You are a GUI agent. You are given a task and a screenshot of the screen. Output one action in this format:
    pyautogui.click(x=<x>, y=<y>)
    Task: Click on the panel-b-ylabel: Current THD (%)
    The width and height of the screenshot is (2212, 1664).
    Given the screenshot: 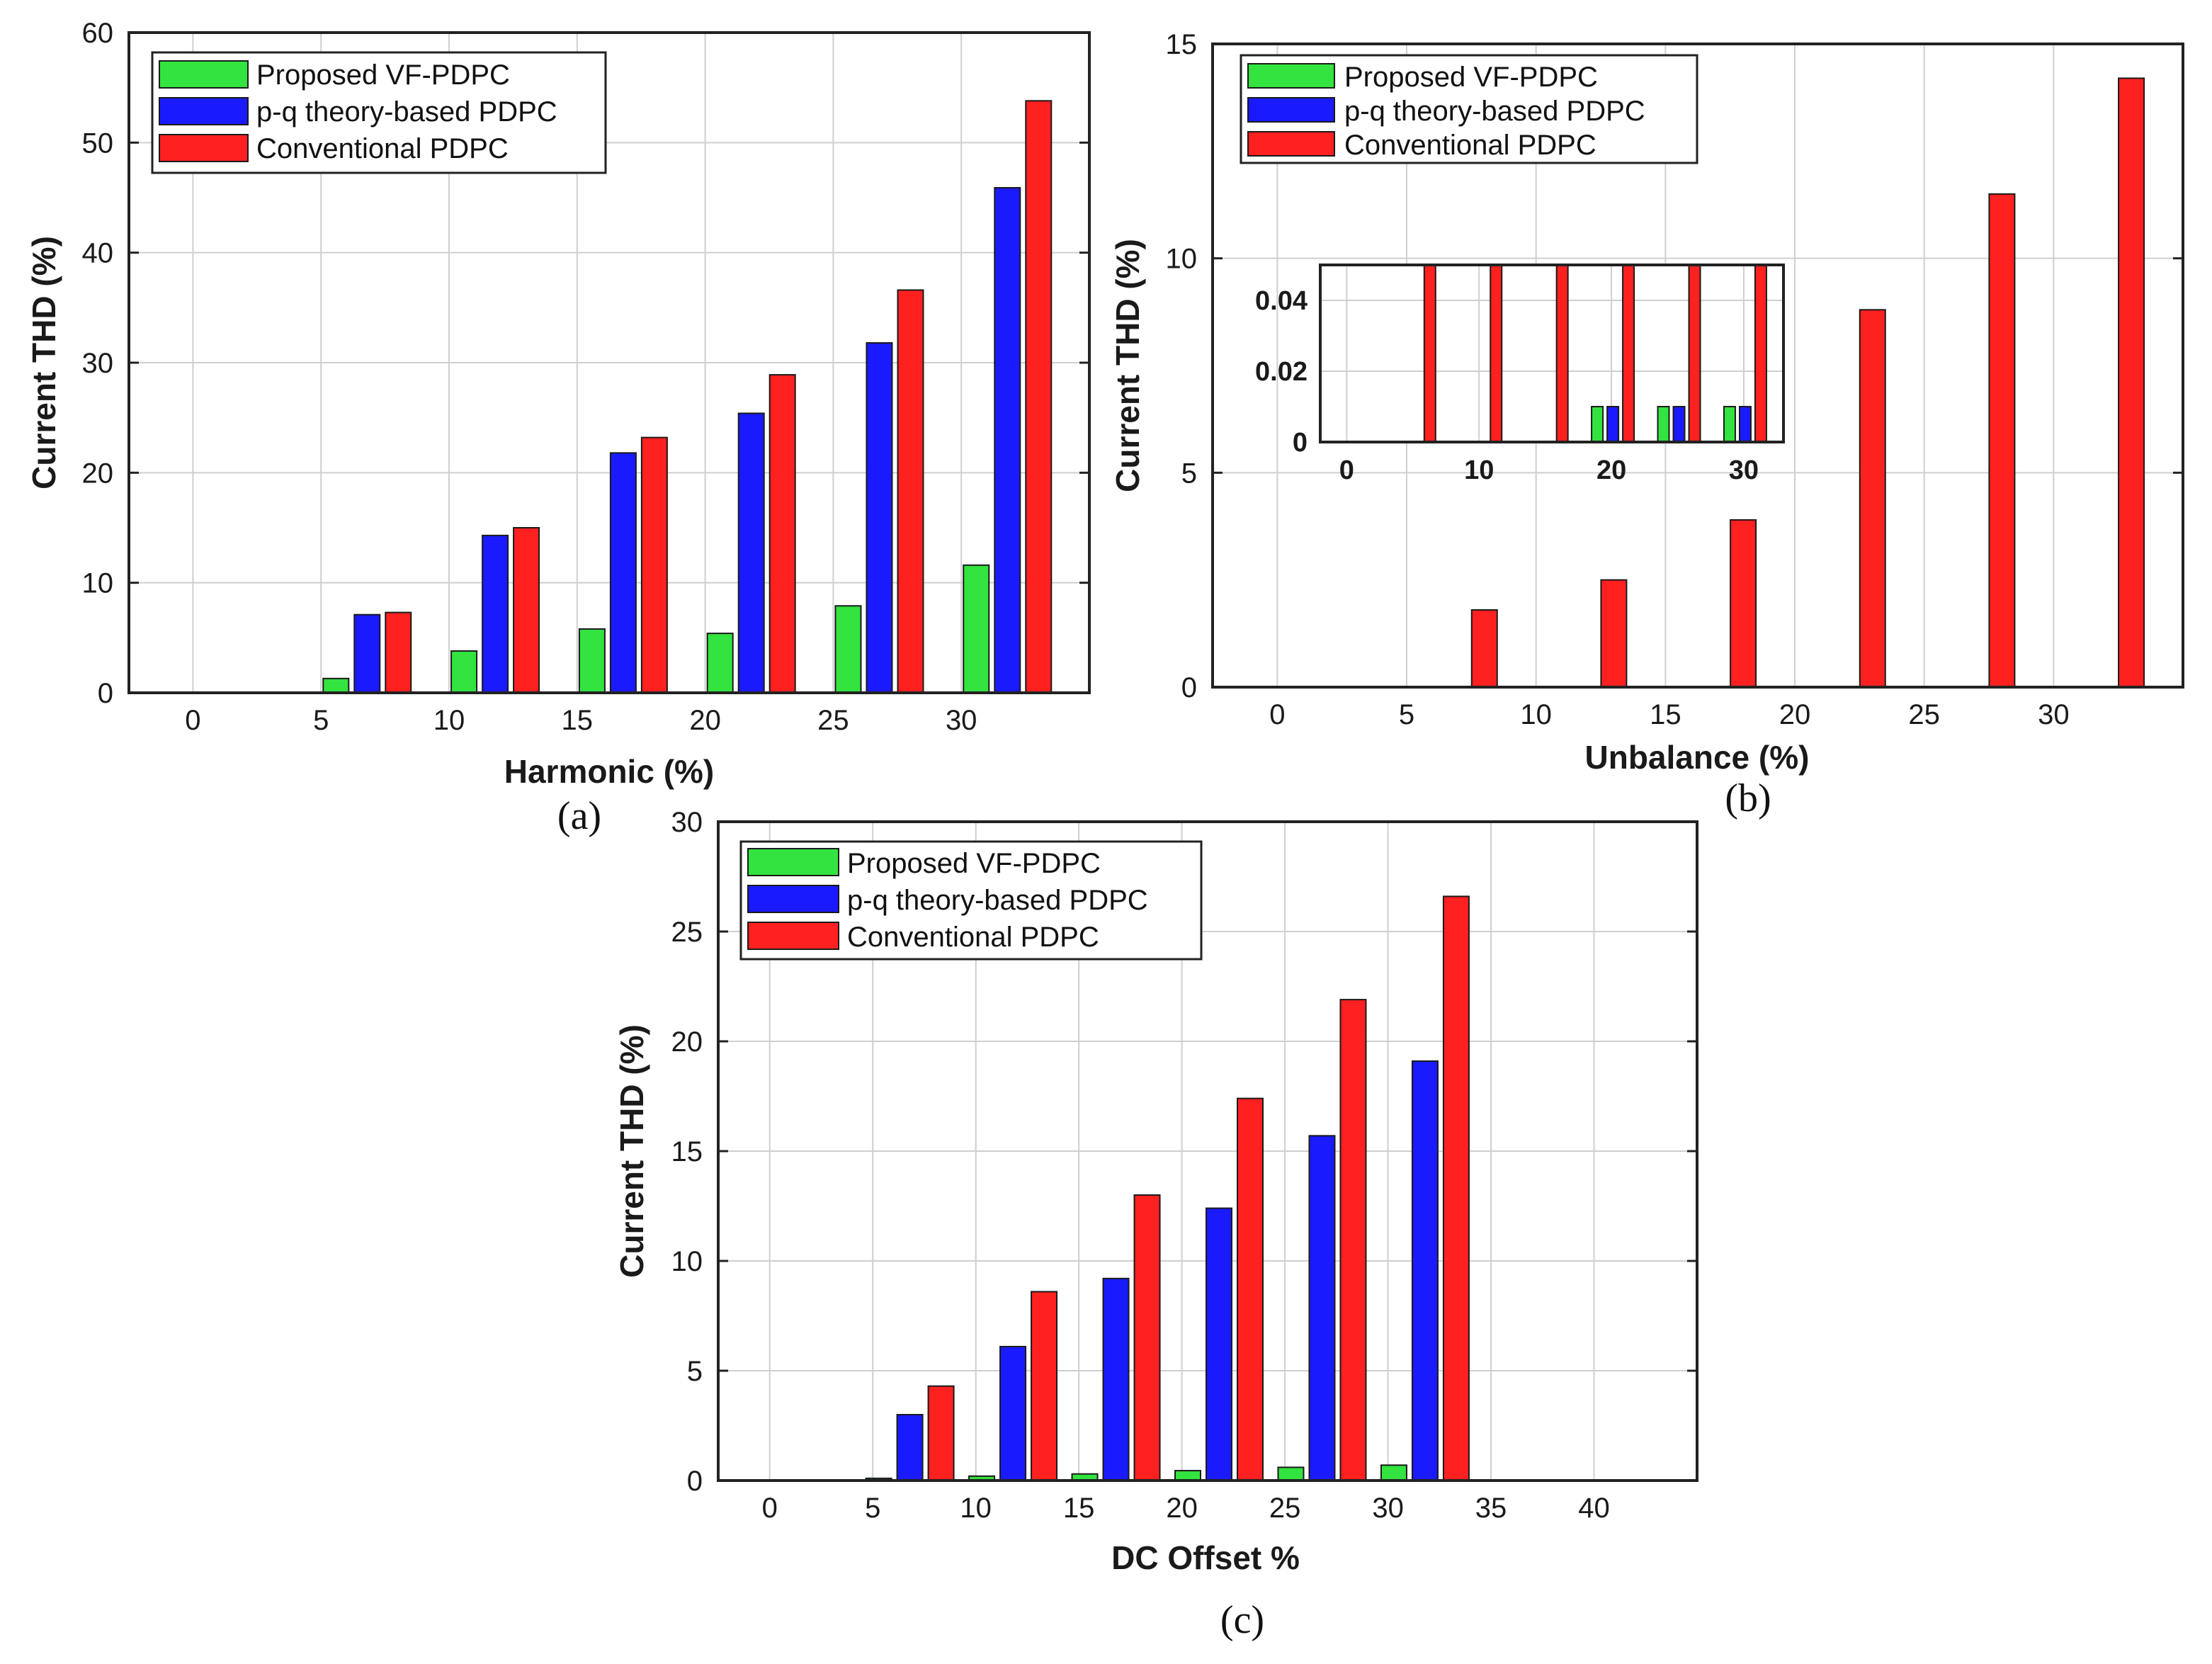 What is the action you would take?
    pyautogui.click(x=1127, y=365)
    